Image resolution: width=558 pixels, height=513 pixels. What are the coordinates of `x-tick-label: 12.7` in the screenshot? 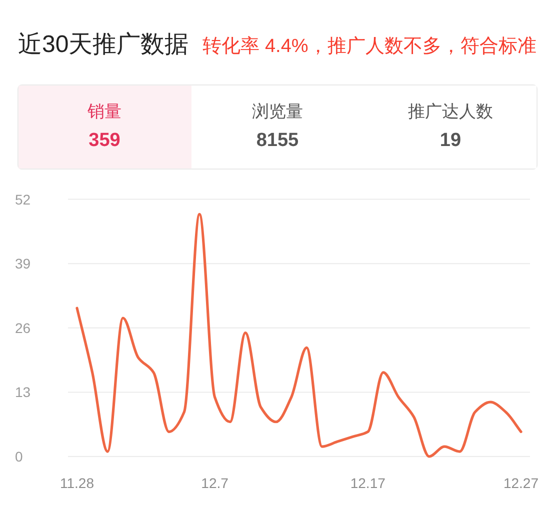 It's located at (215, 483).